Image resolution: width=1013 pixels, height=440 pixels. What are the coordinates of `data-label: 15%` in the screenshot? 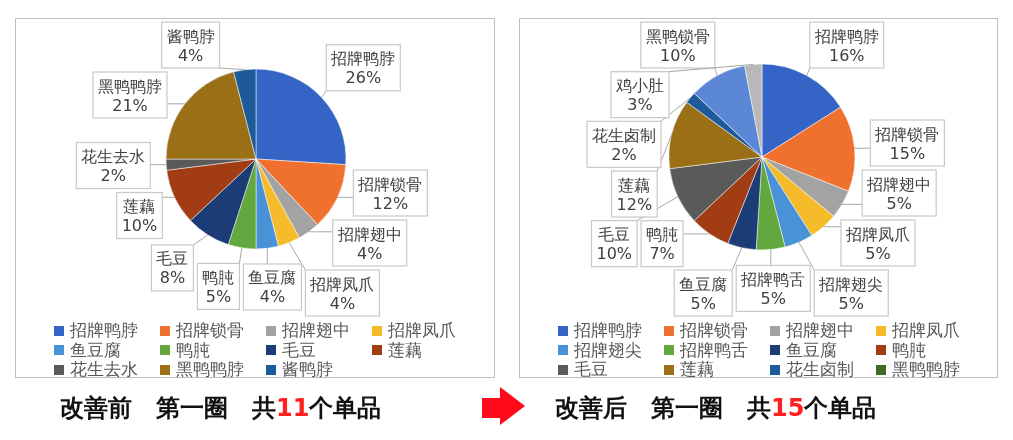 It's located at (907, 152).